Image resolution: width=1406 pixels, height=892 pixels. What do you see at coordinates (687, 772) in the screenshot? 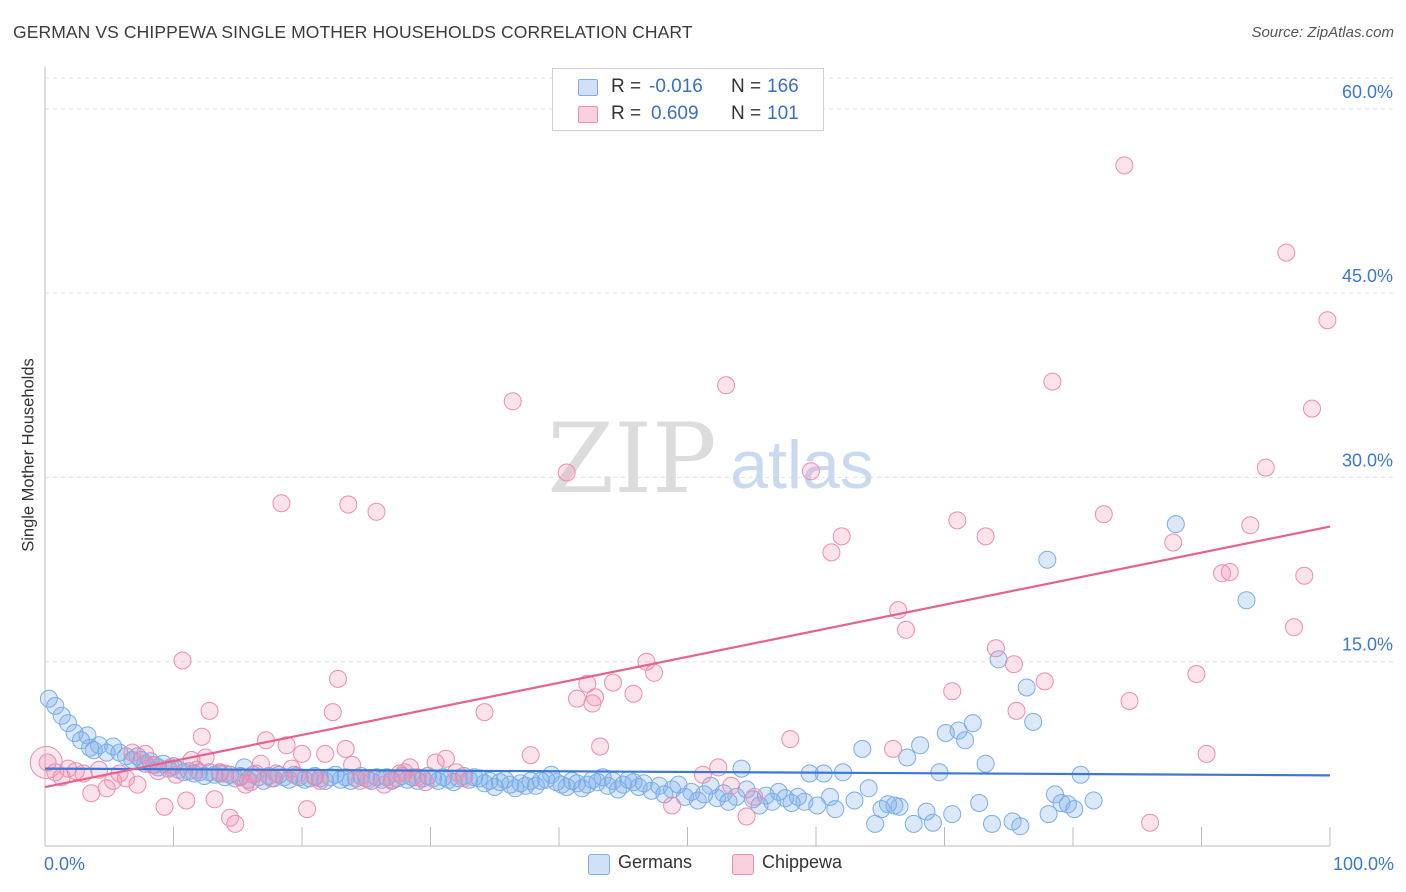
I see `trendline-germans` at bounding box center [687, 772].